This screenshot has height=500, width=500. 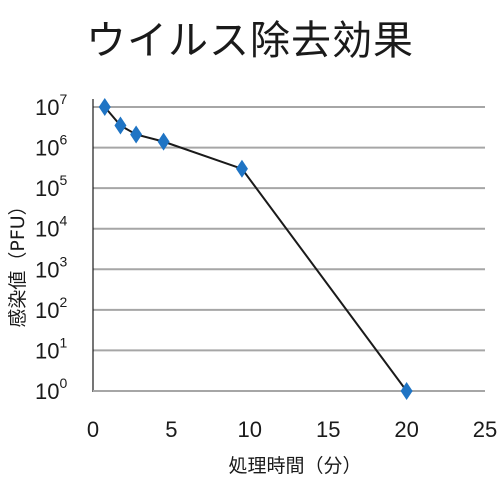 What do you see at coordinates (250, 41) in the screenshot?
I see `chart-title: ウイルス除去効果` at bounding box center [250, 41].